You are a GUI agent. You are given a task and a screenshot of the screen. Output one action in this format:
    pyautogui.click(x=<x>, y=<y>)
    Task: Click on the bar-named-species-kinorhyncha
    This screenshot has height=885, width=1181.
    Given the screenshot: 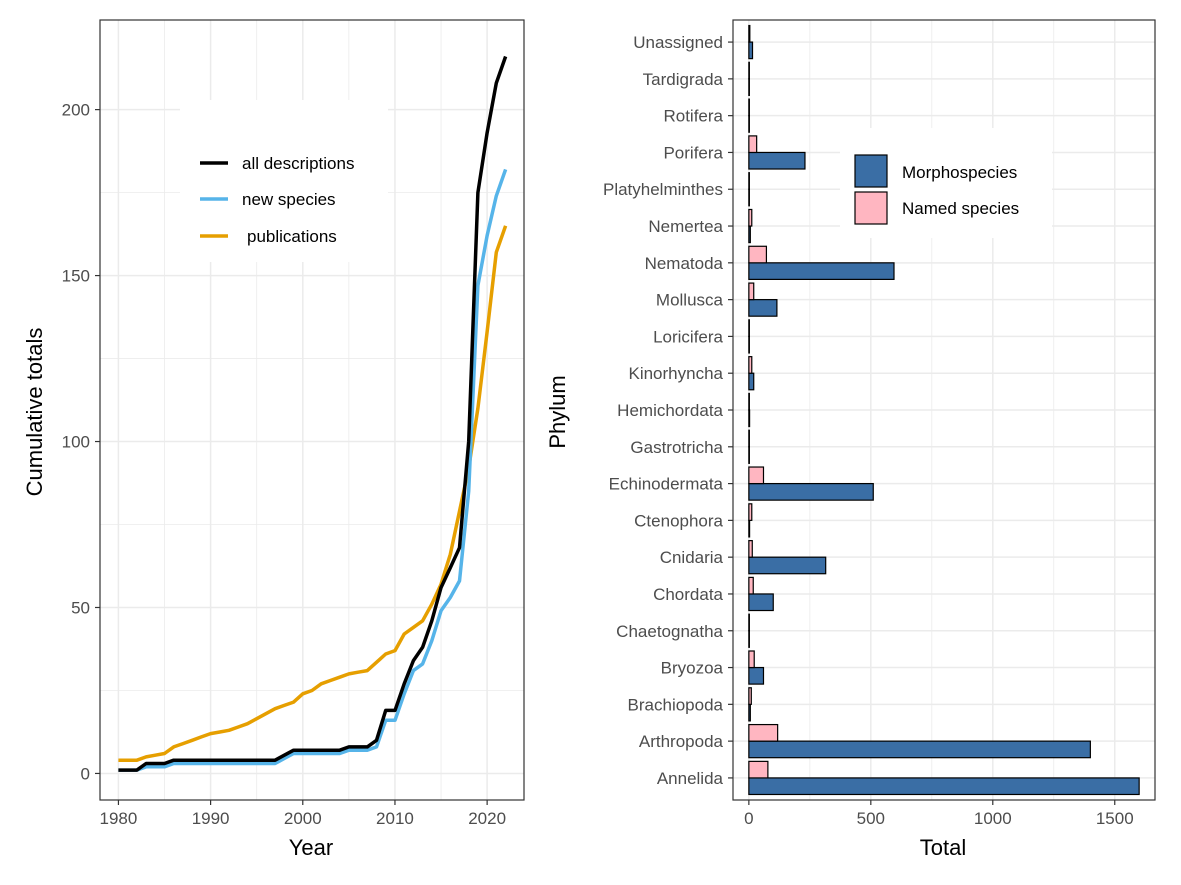 What is the action you would take?
    pyautogui.click(x=750, y=365)
    